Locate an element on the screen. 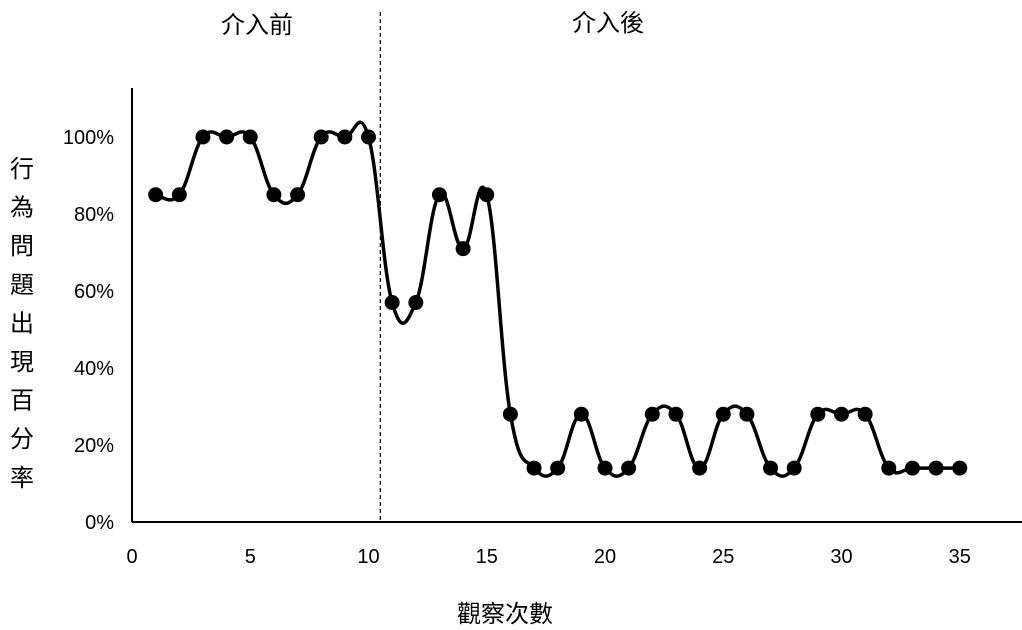 The image size is (1022, 630). y-axis-label-char: 率 is located at coordinates (22, 478).